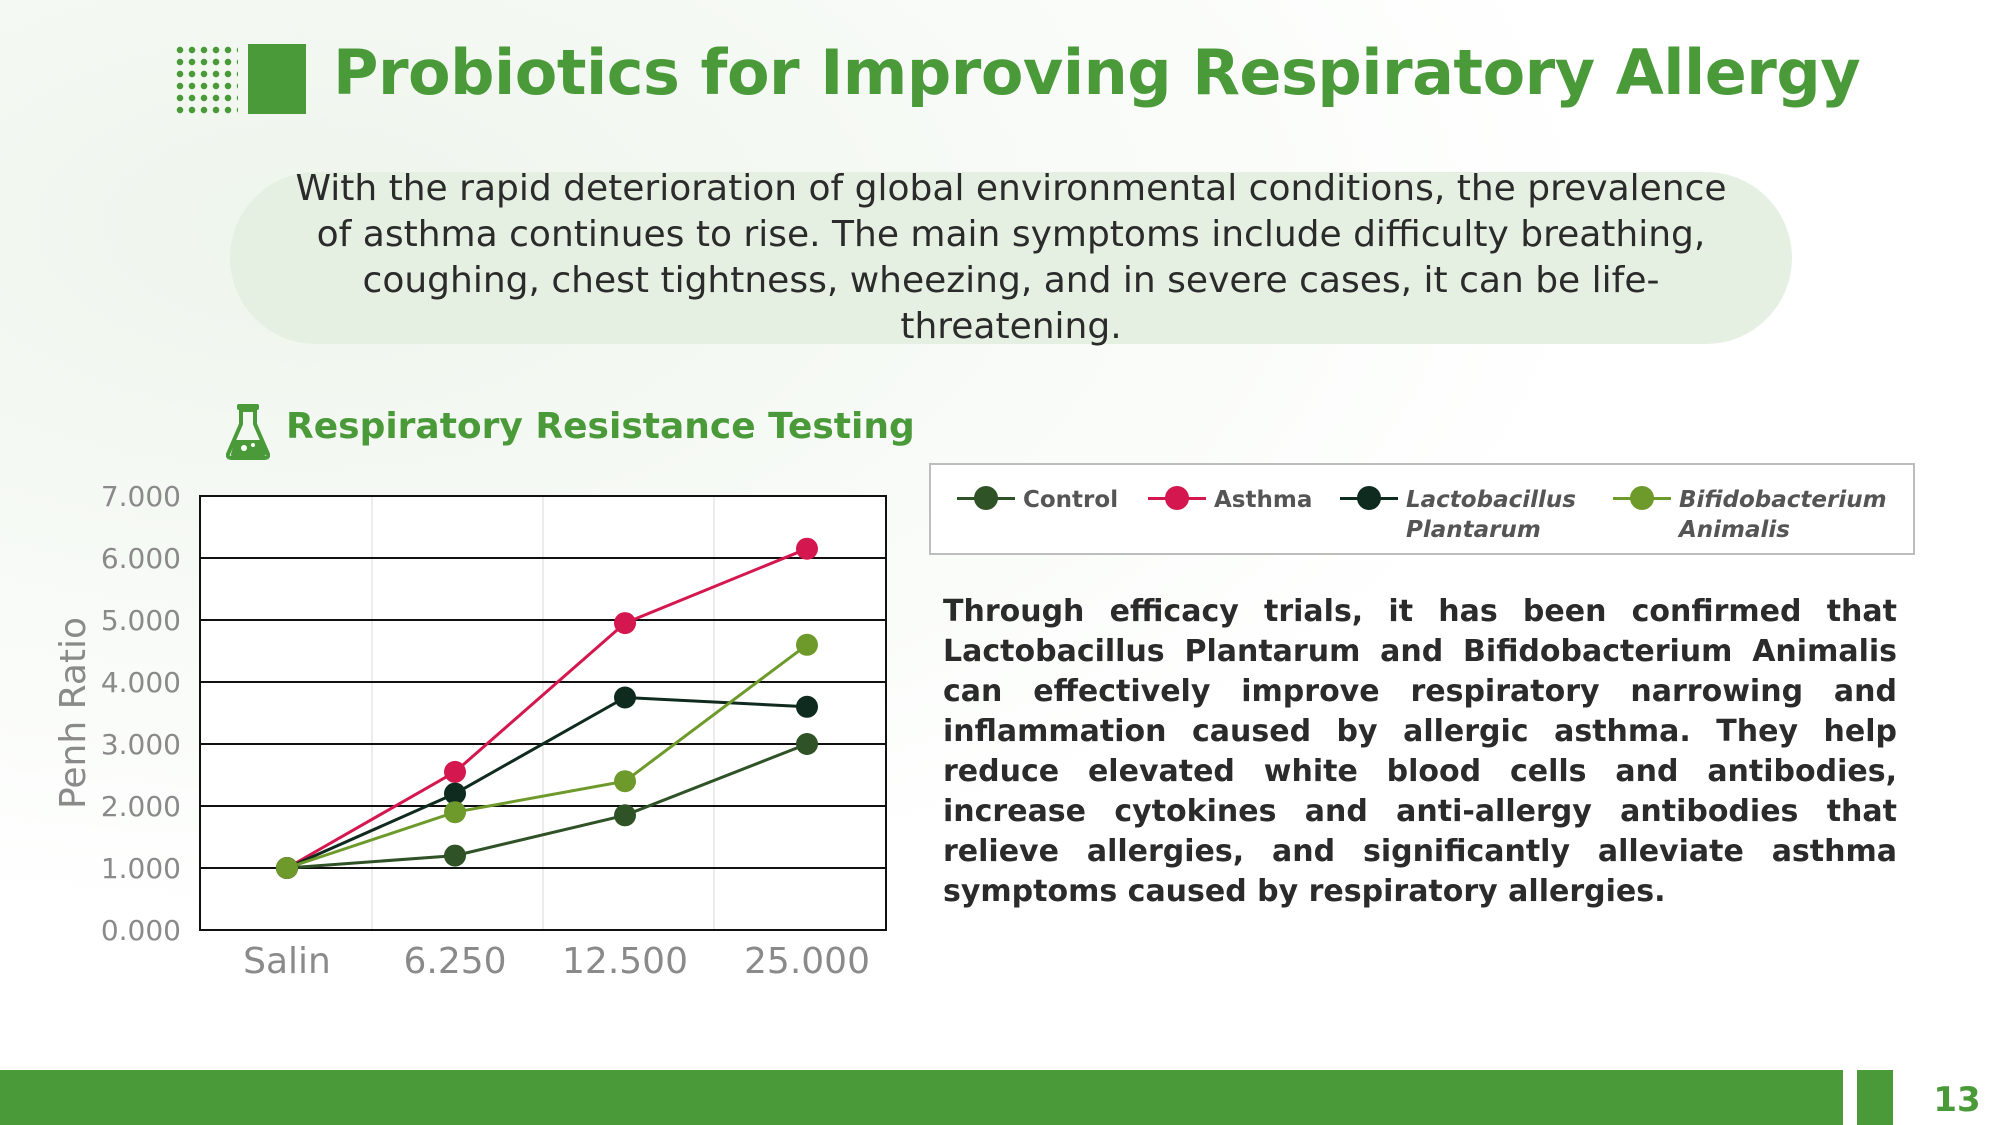 The height and width of the screenshot is (1125, 2000). What do you see at coordinates (287, 961) in the screenshot?
I see `x-tick-label: Salin` at bounding box center [287, 961].